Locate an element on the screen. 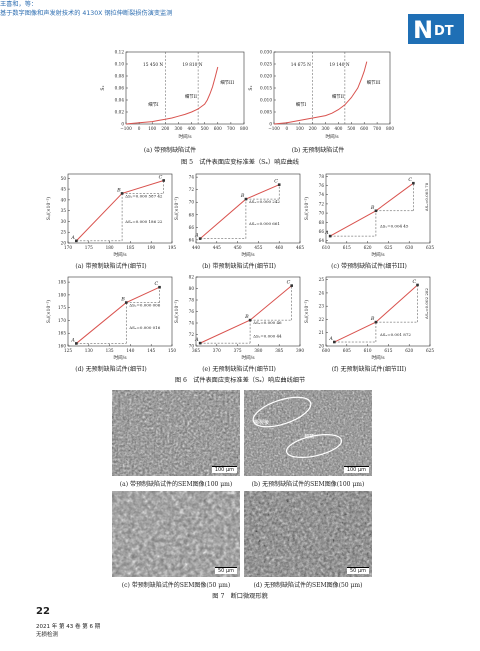 The image size is (480, 651). fig5a-xtick-label: 100 is located at coordinates (152, 128).